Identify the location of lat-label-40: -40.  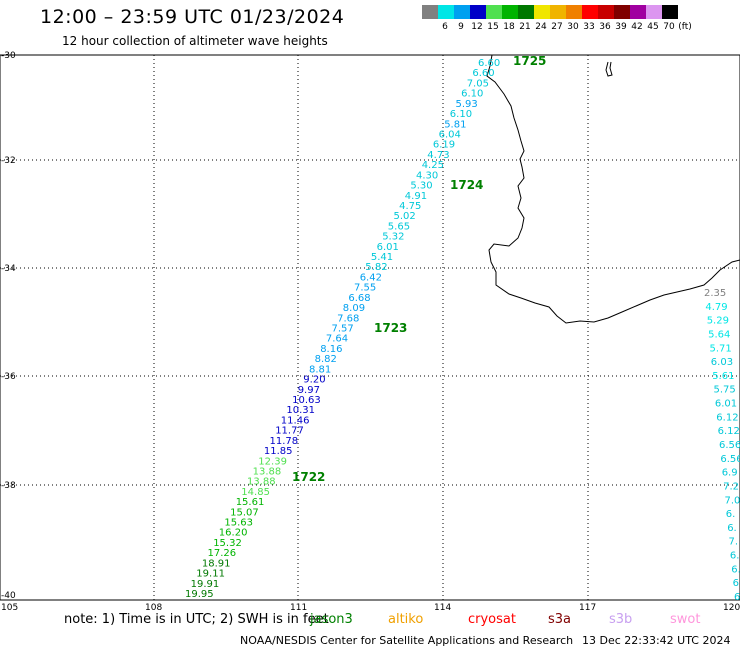
(8, 596).